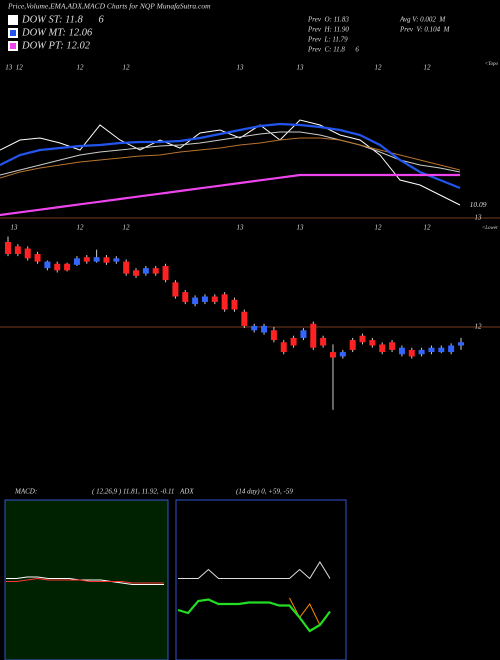 The width and height of the screenshot is (500, 660). Describe the element at coordinates (490, 228) in the screenshot. I see `corner-label: <Lower` at that location.